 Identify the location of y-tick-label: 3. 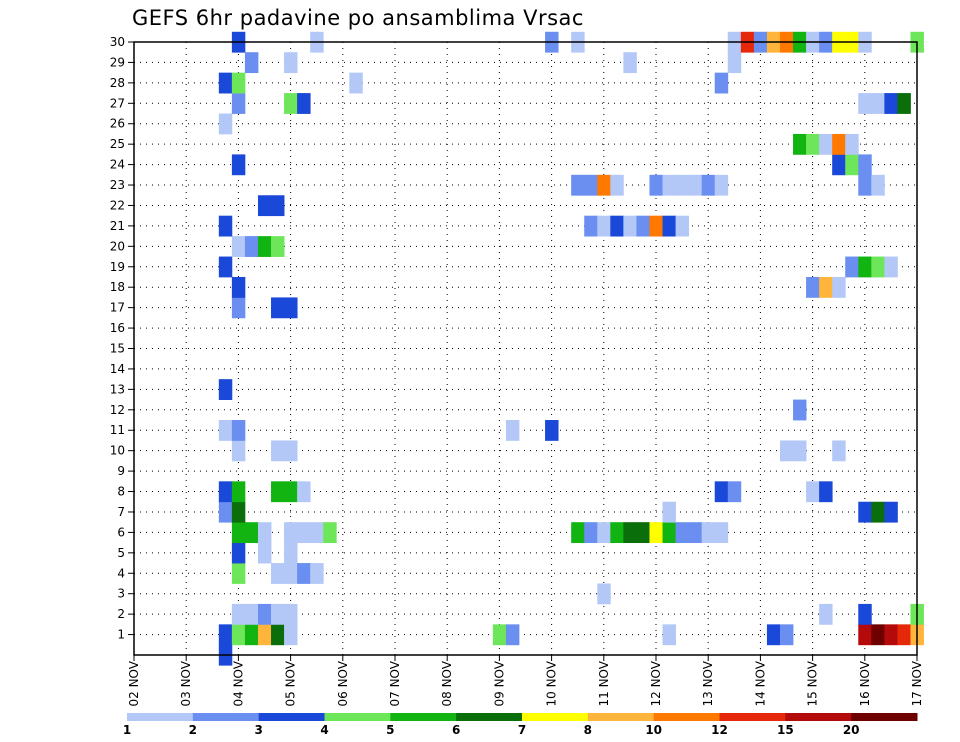
(121, 594).